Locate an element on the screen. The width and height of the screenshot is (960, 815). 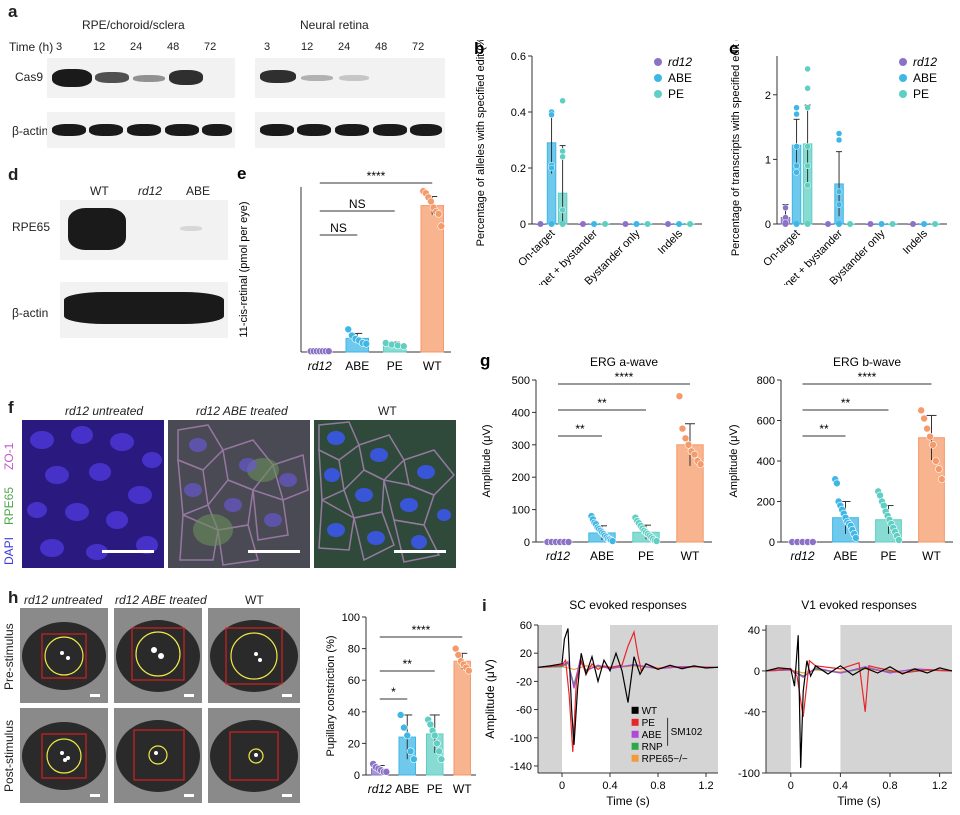
y-tick-label: 2 is located at coordinates (768, 96).